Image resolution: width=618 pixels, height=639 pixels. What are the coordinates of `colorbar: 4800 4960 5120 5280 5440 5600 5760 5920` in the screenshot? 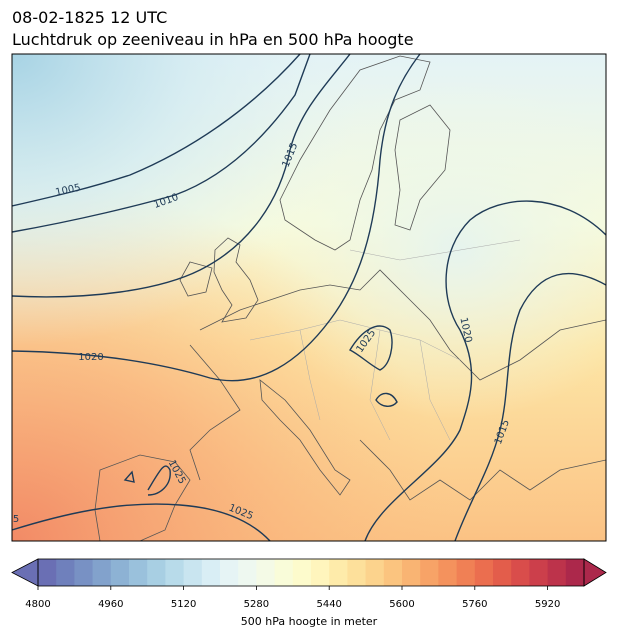 It's located at (309, 584).